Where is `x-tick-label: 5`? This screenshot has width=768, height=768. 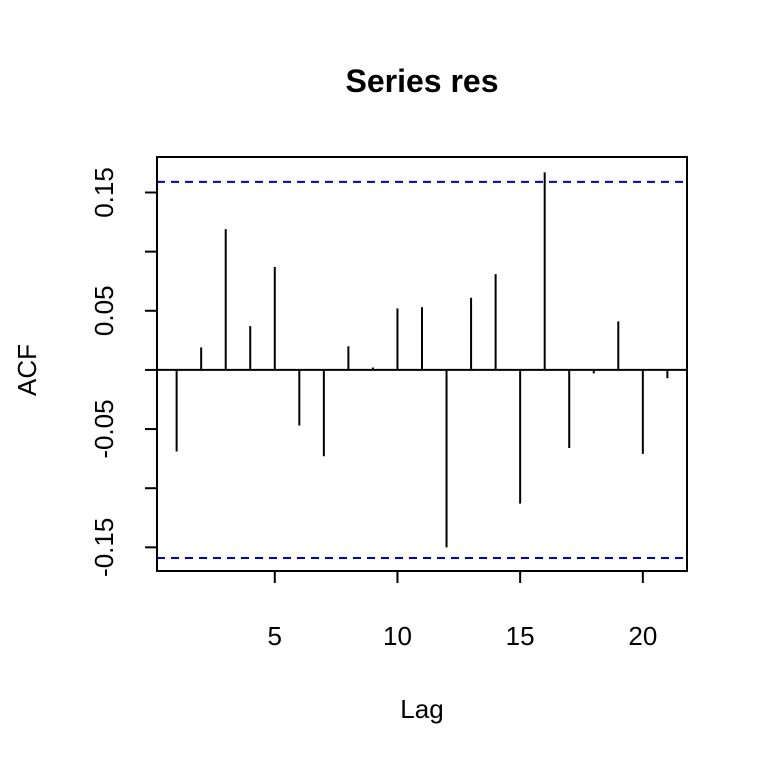
x-tick-label: 5 is located at coordinates (275, 636).